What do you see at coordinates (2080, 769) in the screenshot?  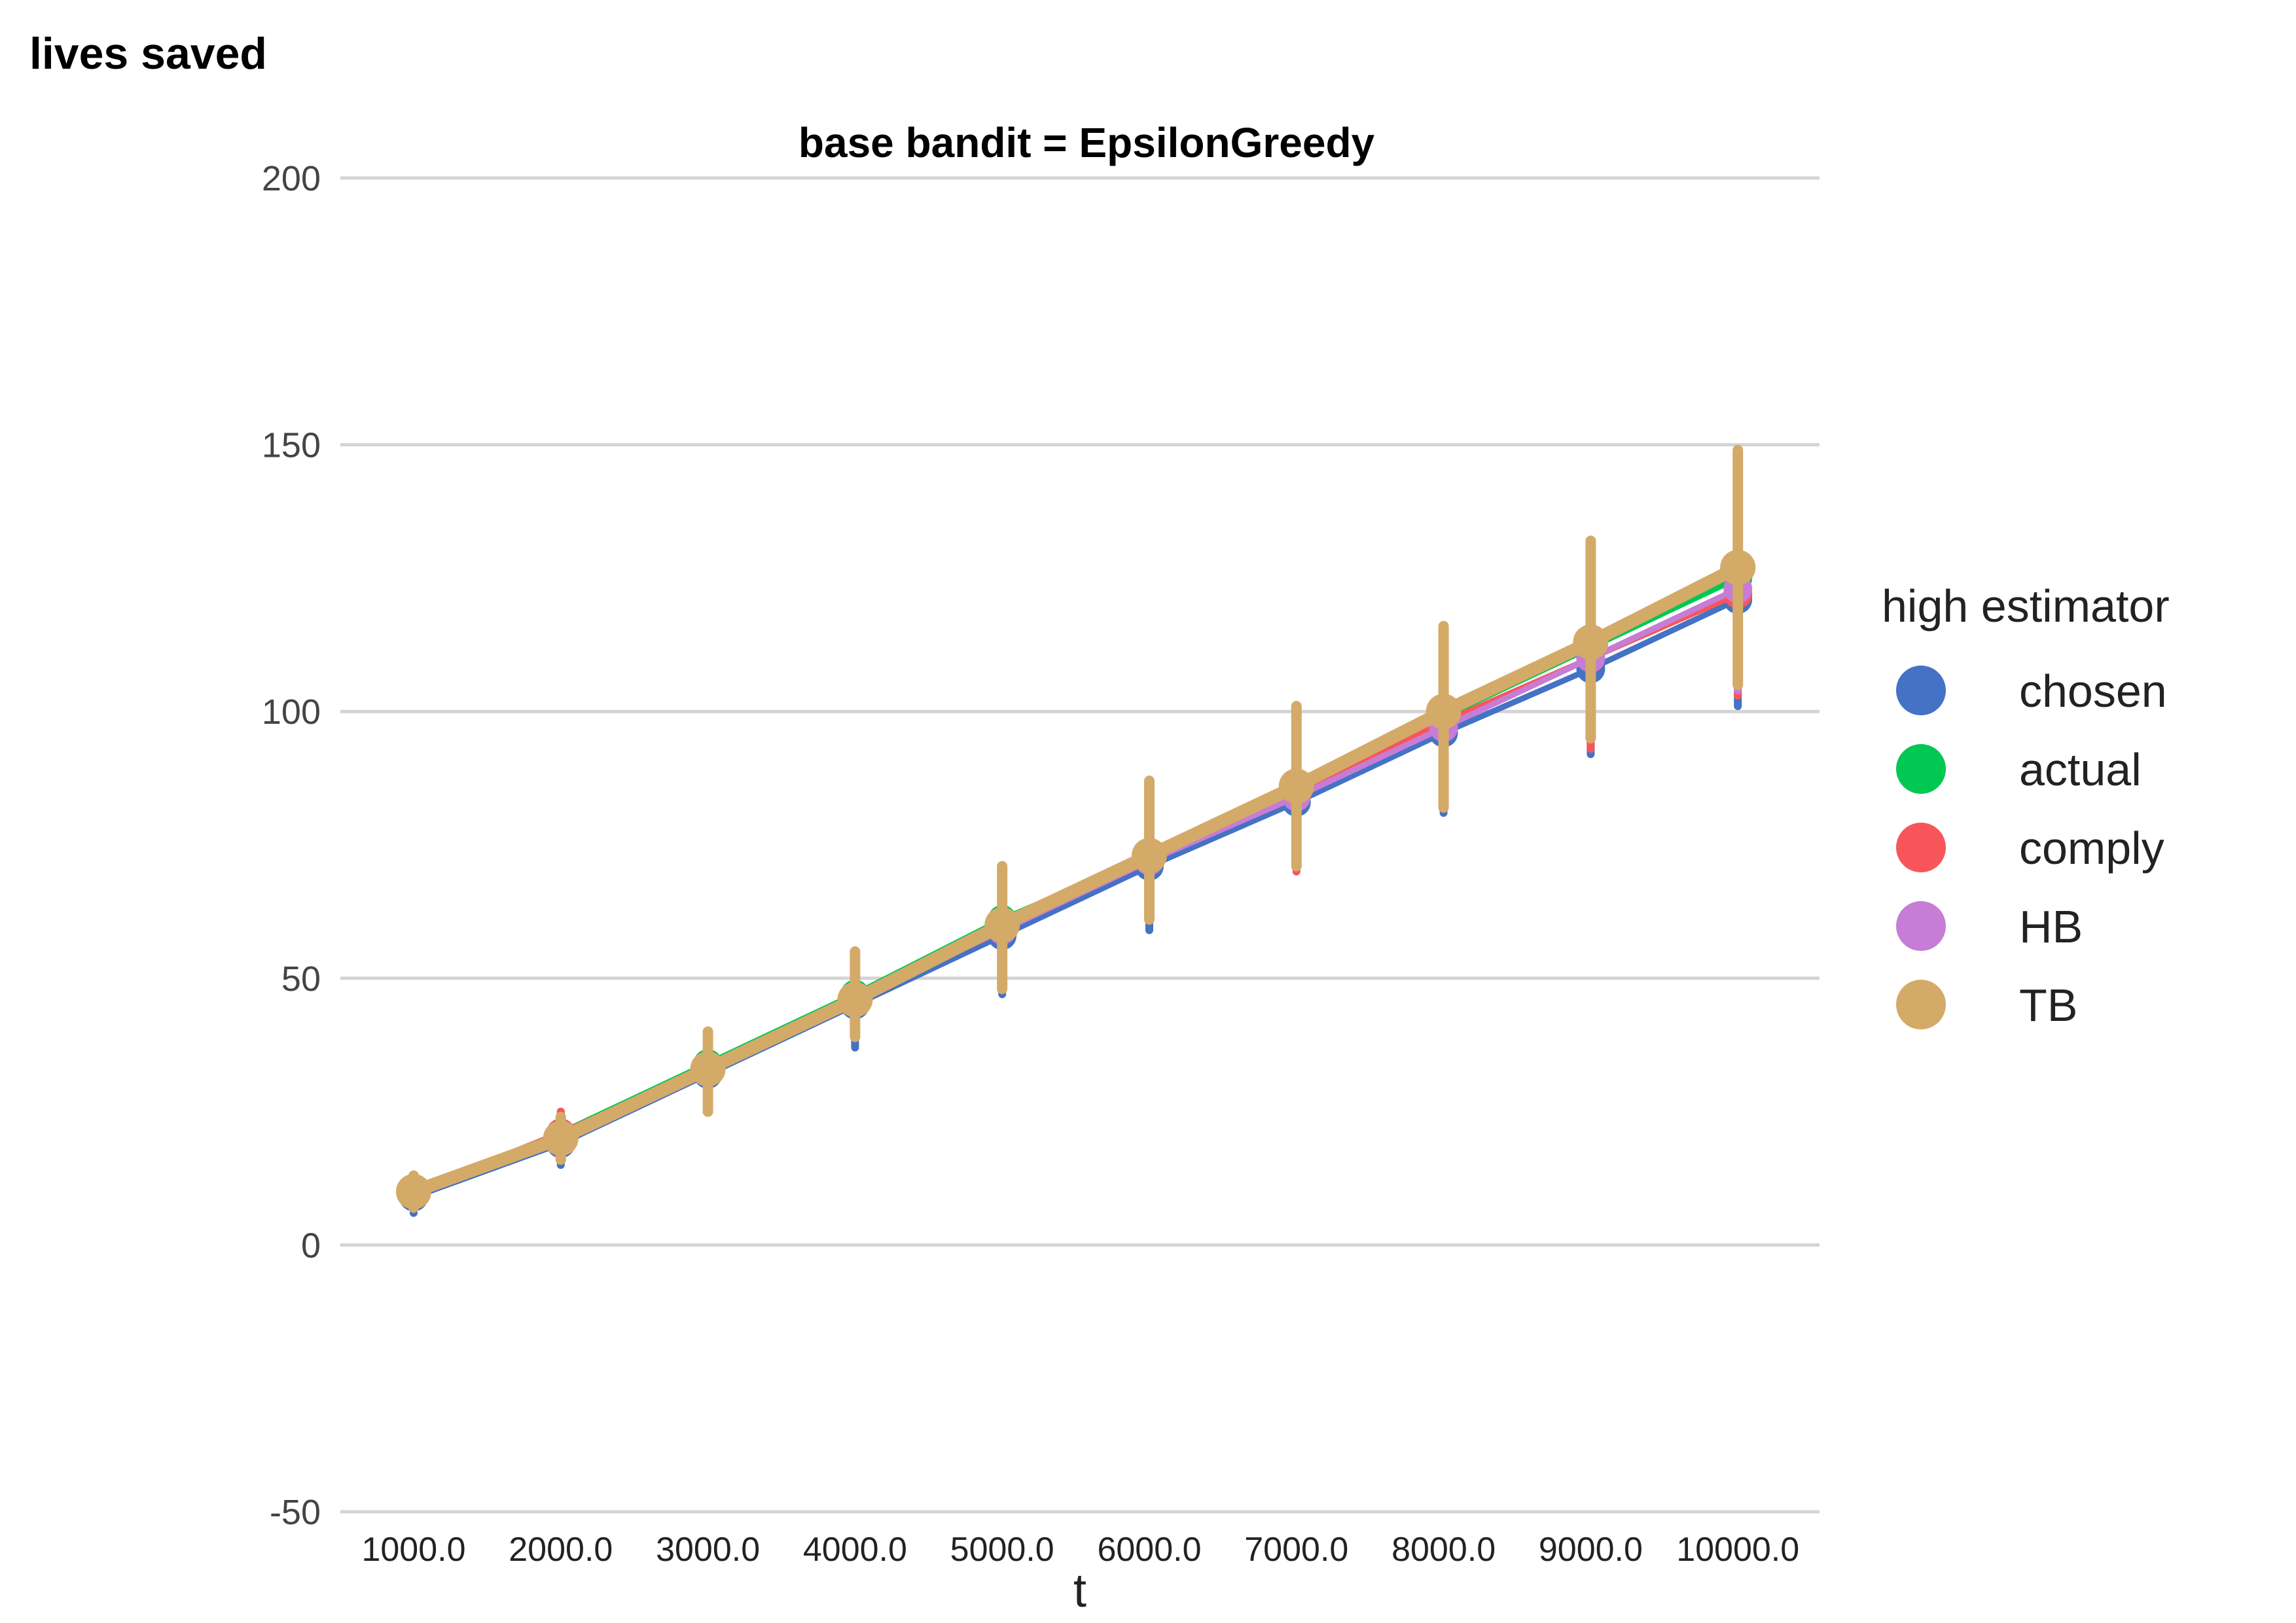 I see `legend-label: actual` at bounding box center [2080, 769].